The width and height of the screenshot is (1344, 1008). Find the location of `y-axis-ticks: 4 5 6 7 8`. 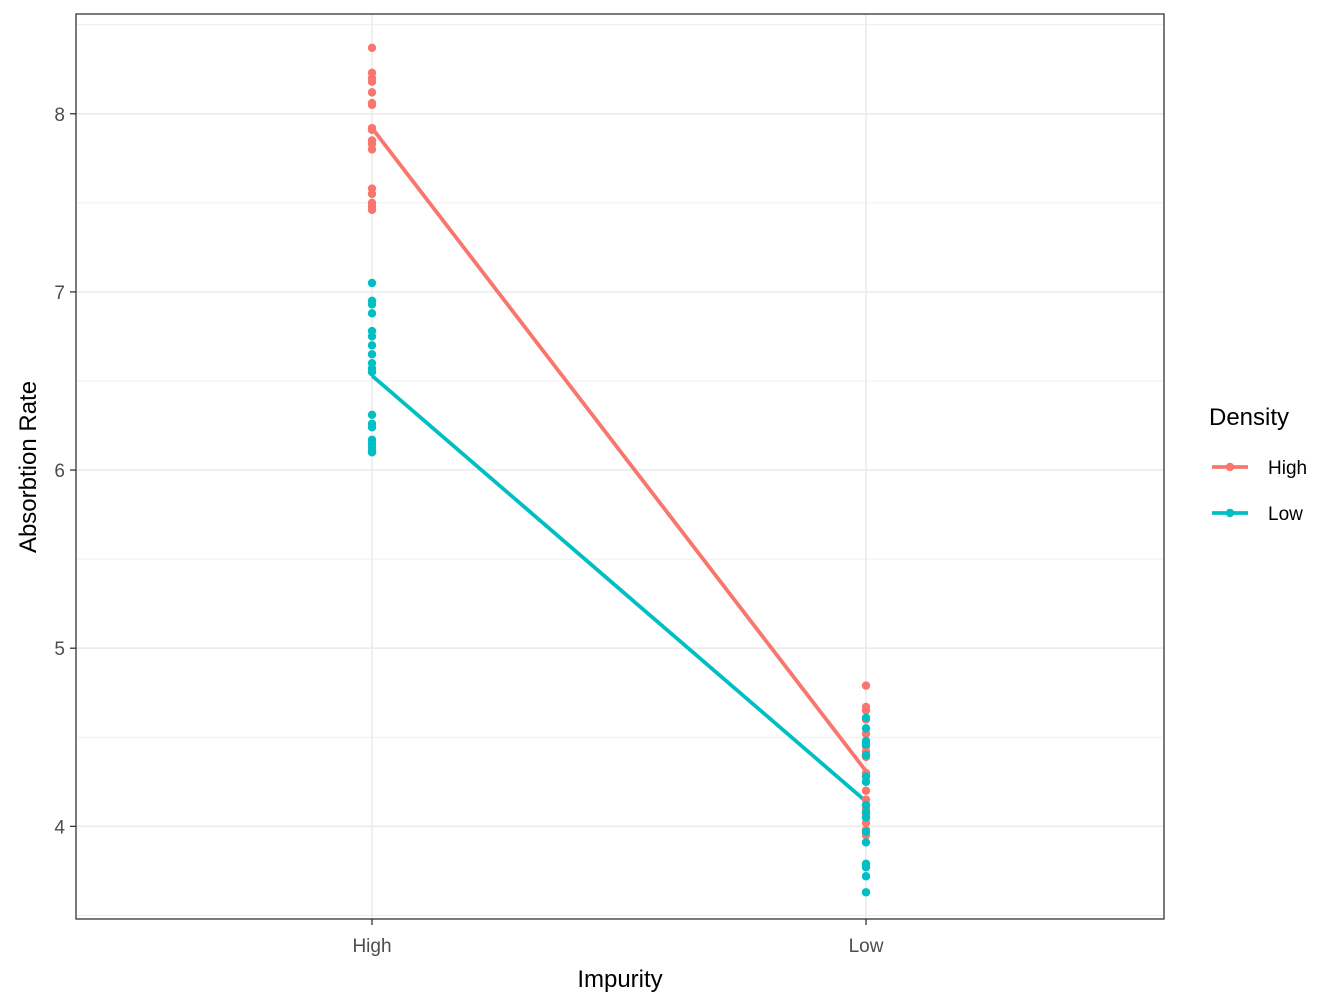

y-axis-ticks: 4 5 6 7 8 is located at coordinates (65, 471).